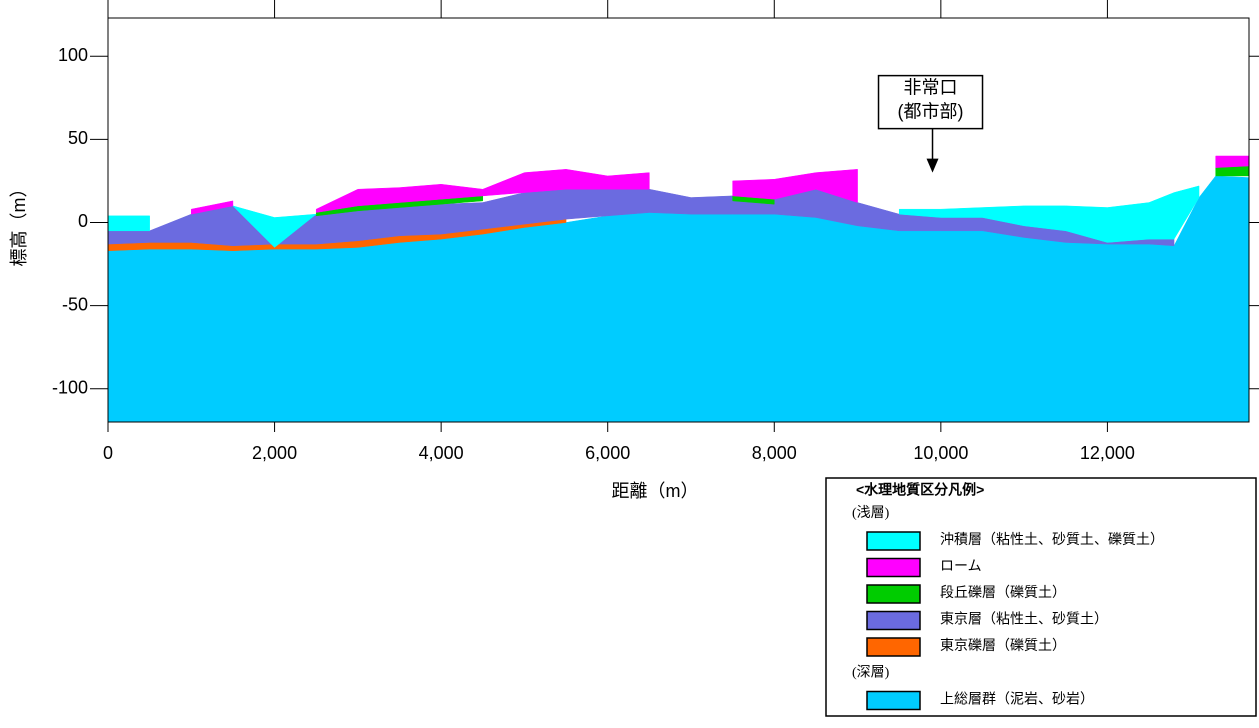  What do you see at coordinates (274, 453) in the screenshot?
I see `x-tick-label: 2,000` at bounding box center [274, 453].